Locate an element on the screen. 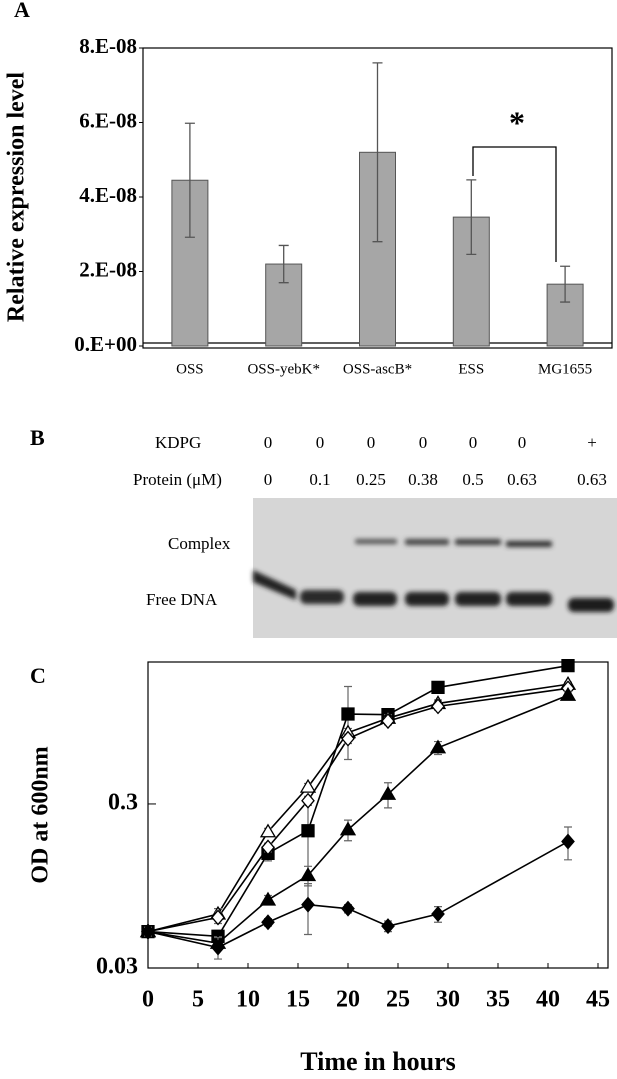  protein-label: Protein (μM) is located at coordinates (177, 479).